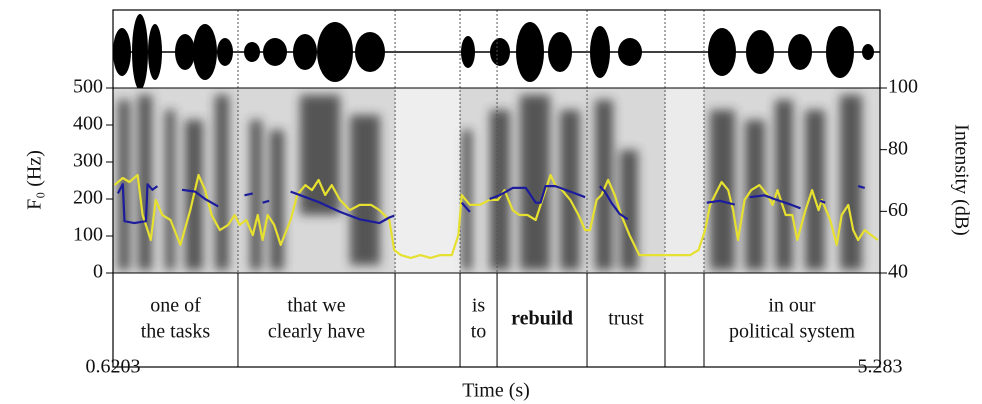 The image size is (982, 404). Describe the element at coordinates (175, 306) in the screenshot. I see `interval-label: one of` at that location.